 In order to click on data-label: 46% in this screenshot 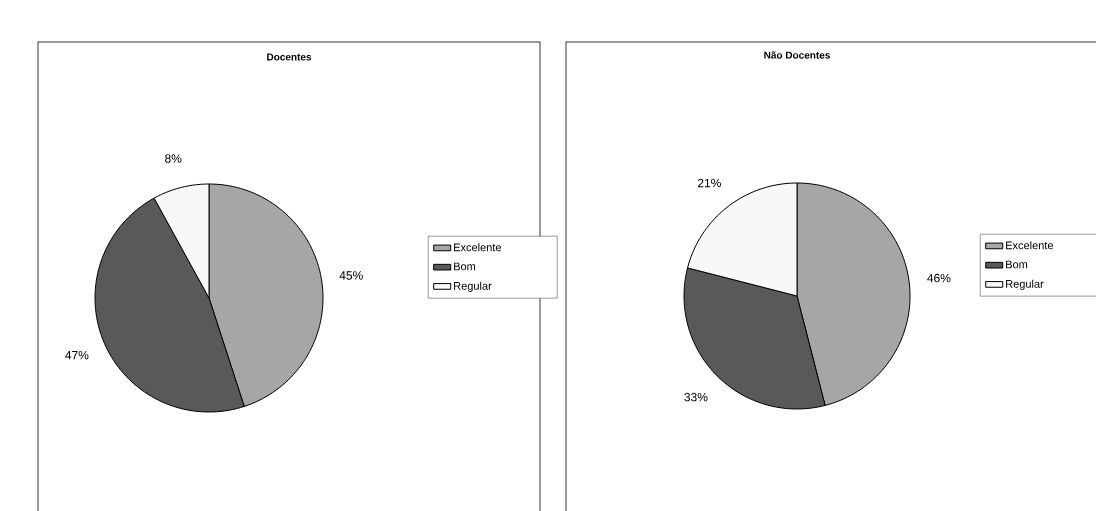, I will do `click(939, 278)`.